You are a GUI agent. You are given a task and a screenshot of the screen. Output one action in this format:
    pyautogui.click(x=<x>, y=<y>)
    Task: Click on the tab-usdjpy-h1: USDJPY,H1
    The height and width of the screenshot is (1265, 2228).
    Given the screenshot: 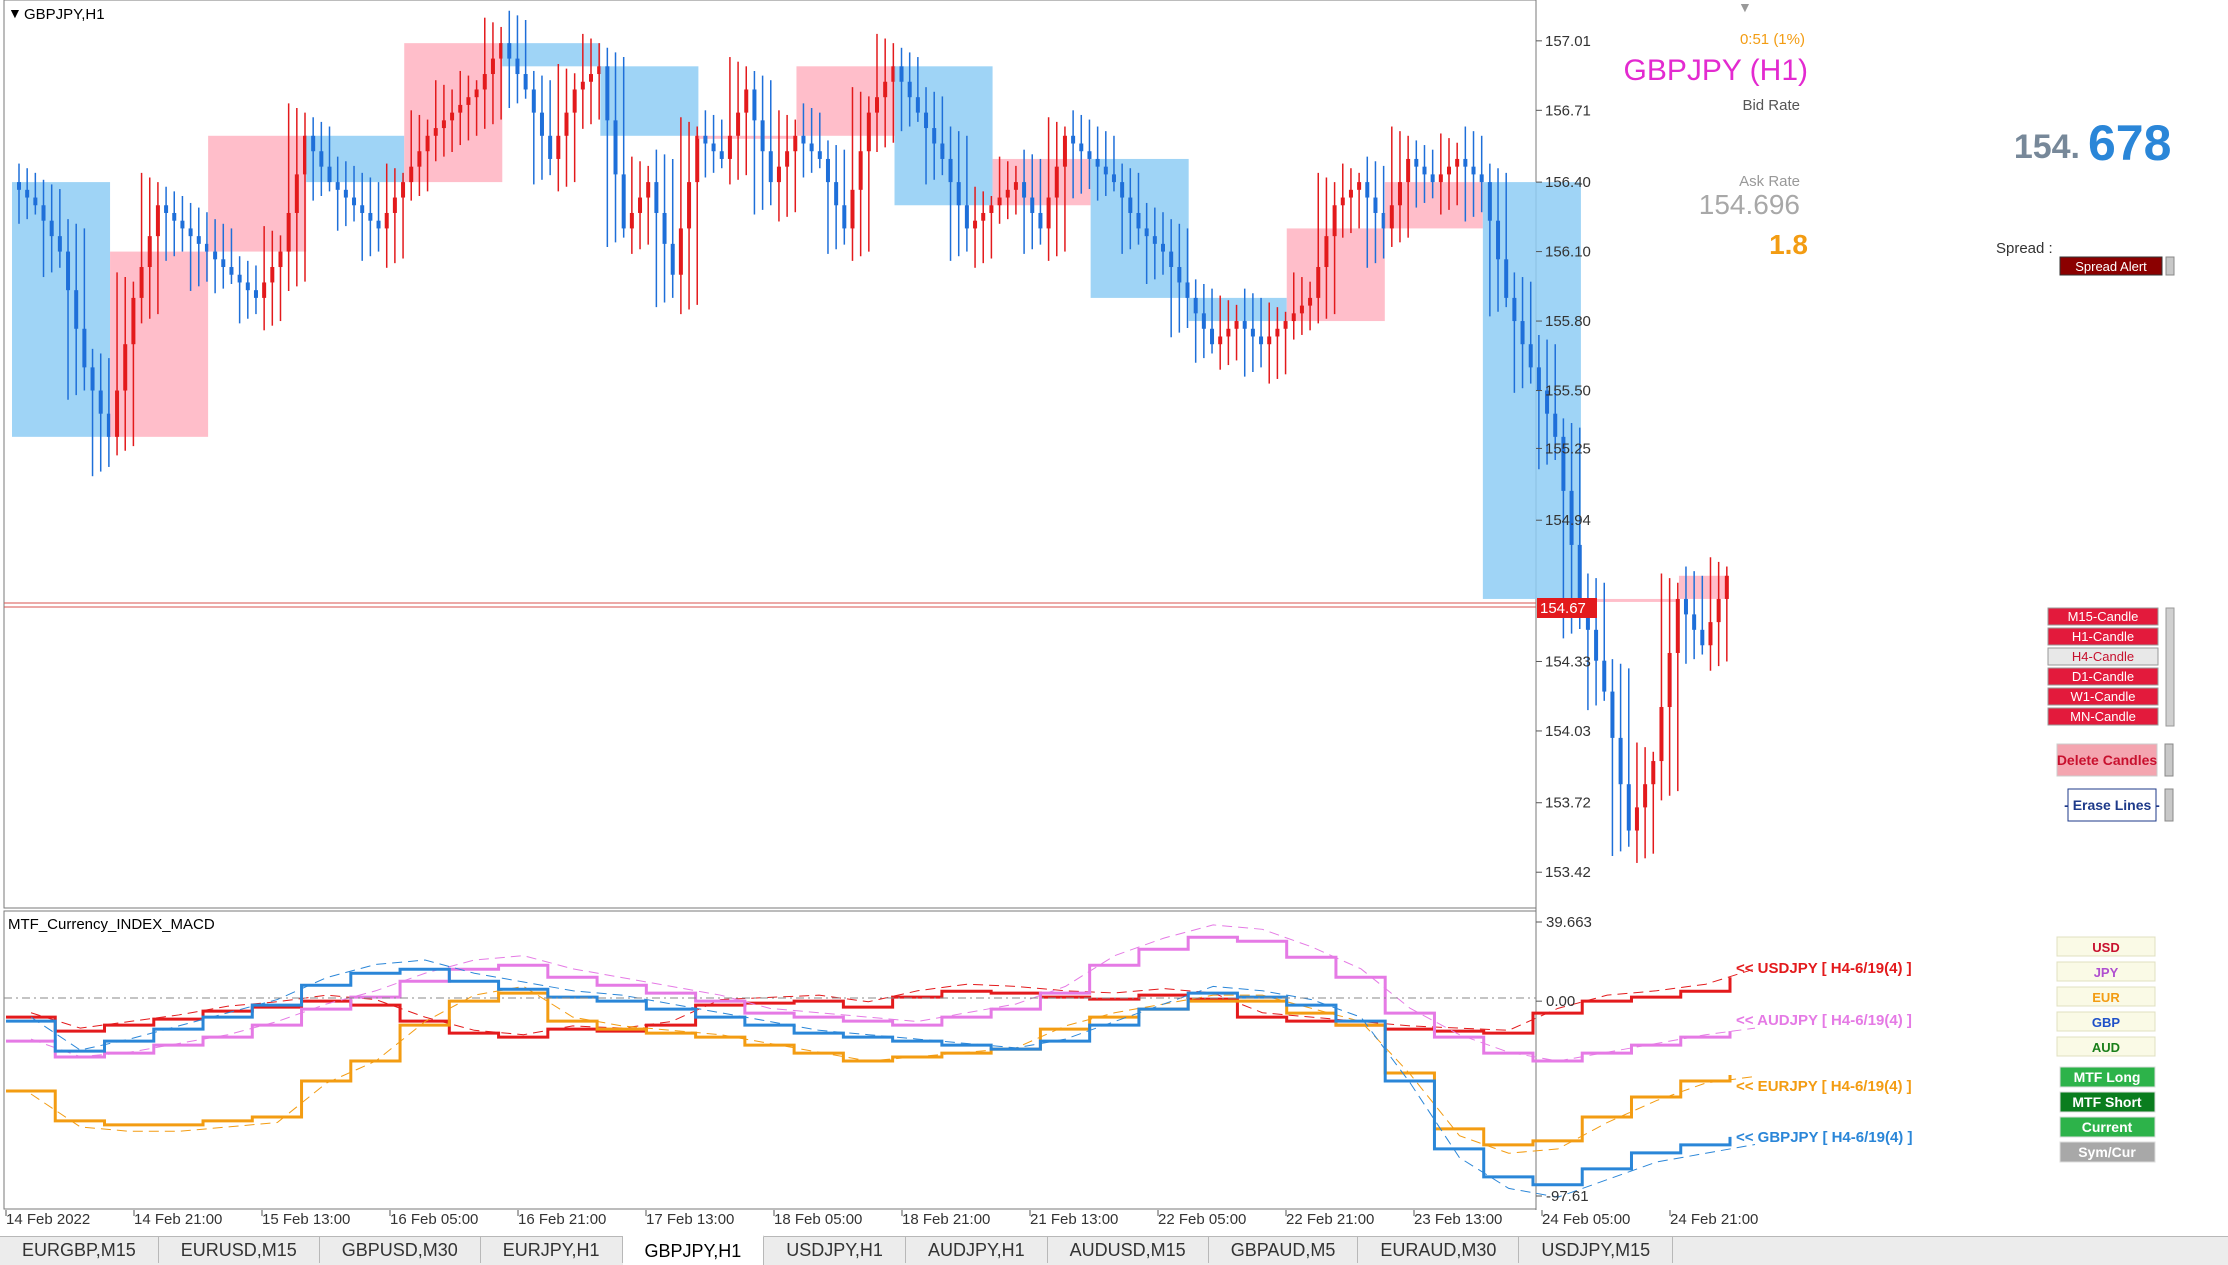 What is the action you would take?
    pyautogui.click(x=835, y=1250)
    